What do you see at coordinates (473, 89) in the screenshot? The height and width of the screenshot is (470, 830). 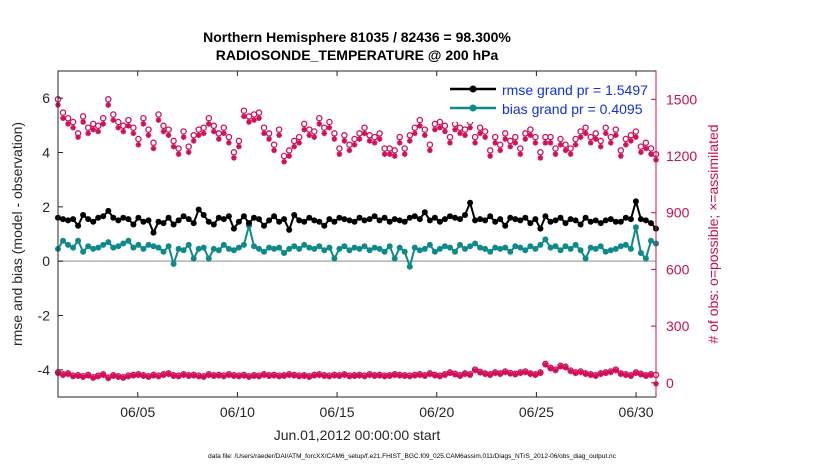 I see `legend-rmse-marker` at bounding box center [473, 89].